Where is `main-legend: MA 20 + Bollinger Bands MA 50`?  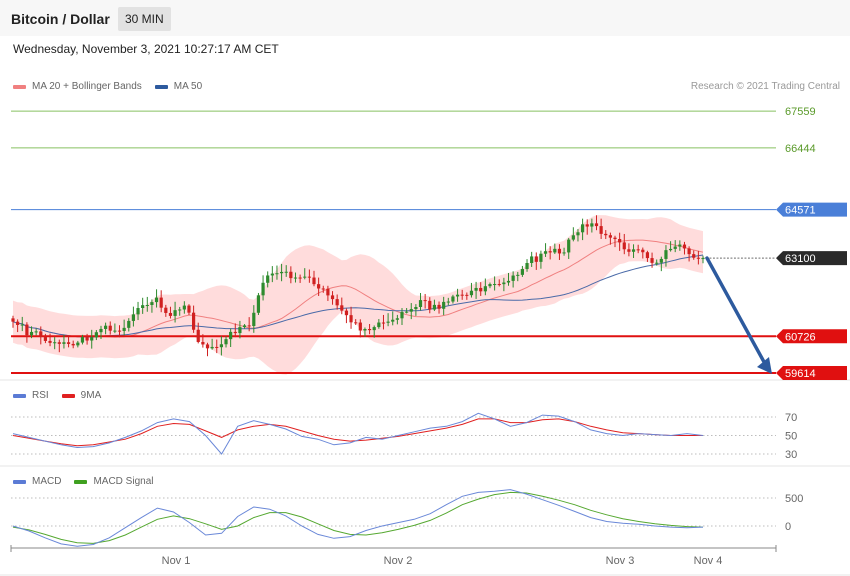 main-legend: MA 20 + Bollinger Bands MA 50 is located at coordinates (114, 86).